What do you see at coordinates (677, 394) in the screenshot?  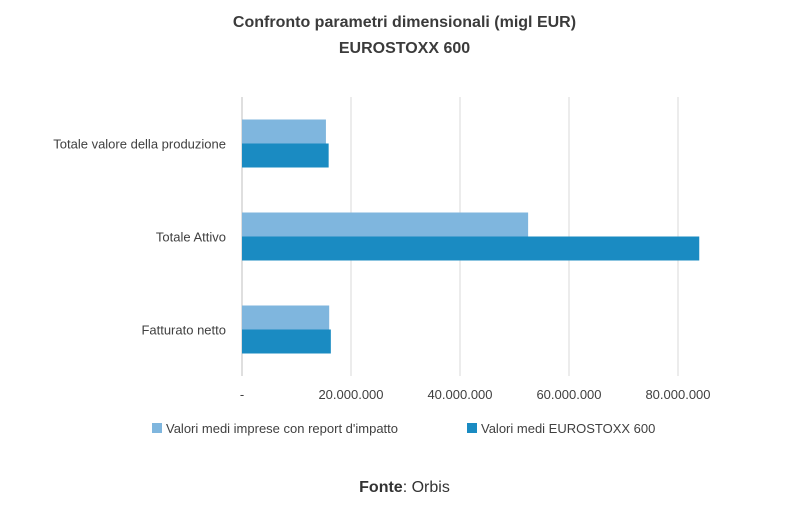 I see `x-tick-label: 80.000.000` at bounding box center [677, 394].